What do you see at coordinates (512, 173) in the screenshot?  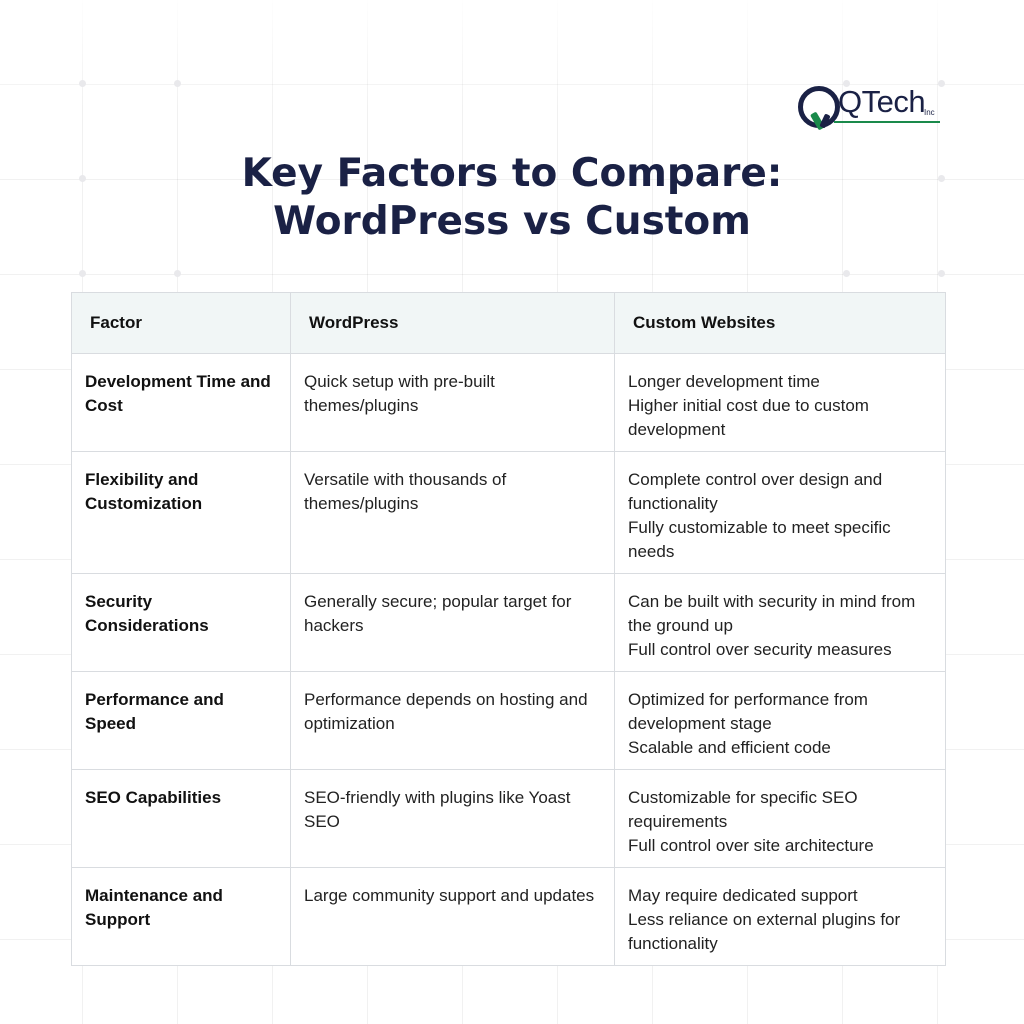 I see `title-line-1: Key Factors to Compare:` at bounding box center [512, 173].